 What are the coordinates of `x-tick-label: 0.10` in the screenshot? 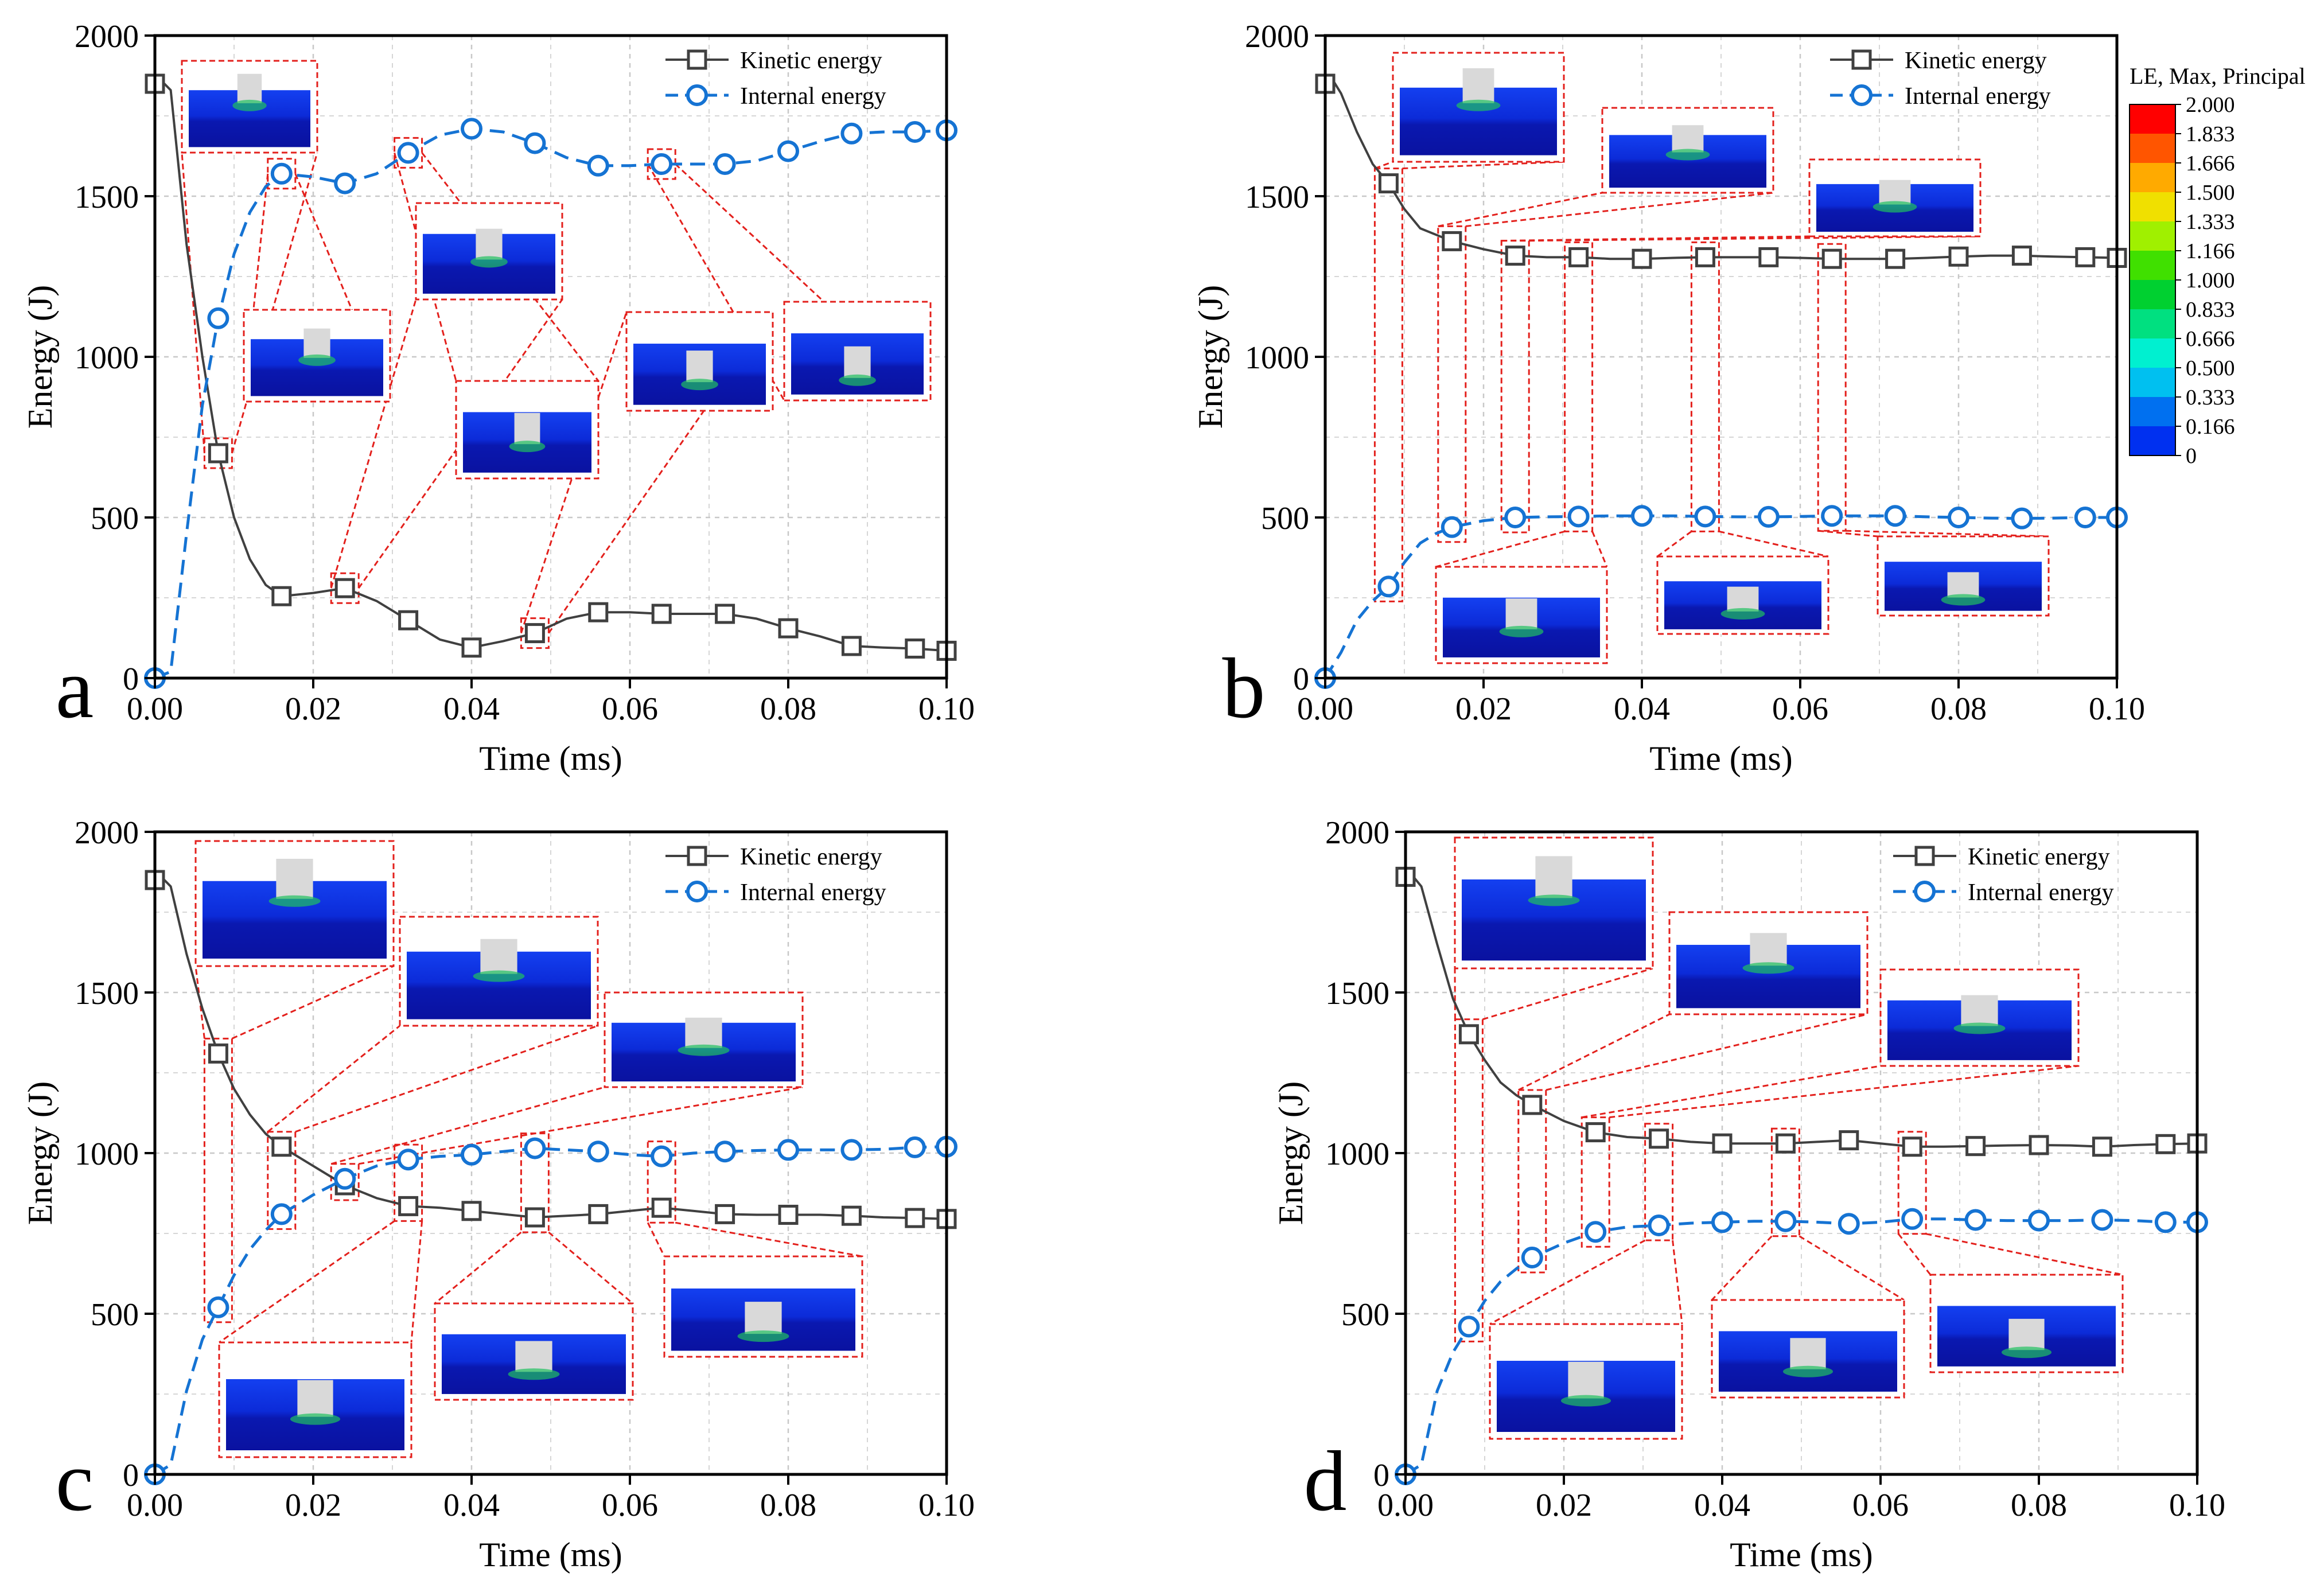 It's located at (947, 709).